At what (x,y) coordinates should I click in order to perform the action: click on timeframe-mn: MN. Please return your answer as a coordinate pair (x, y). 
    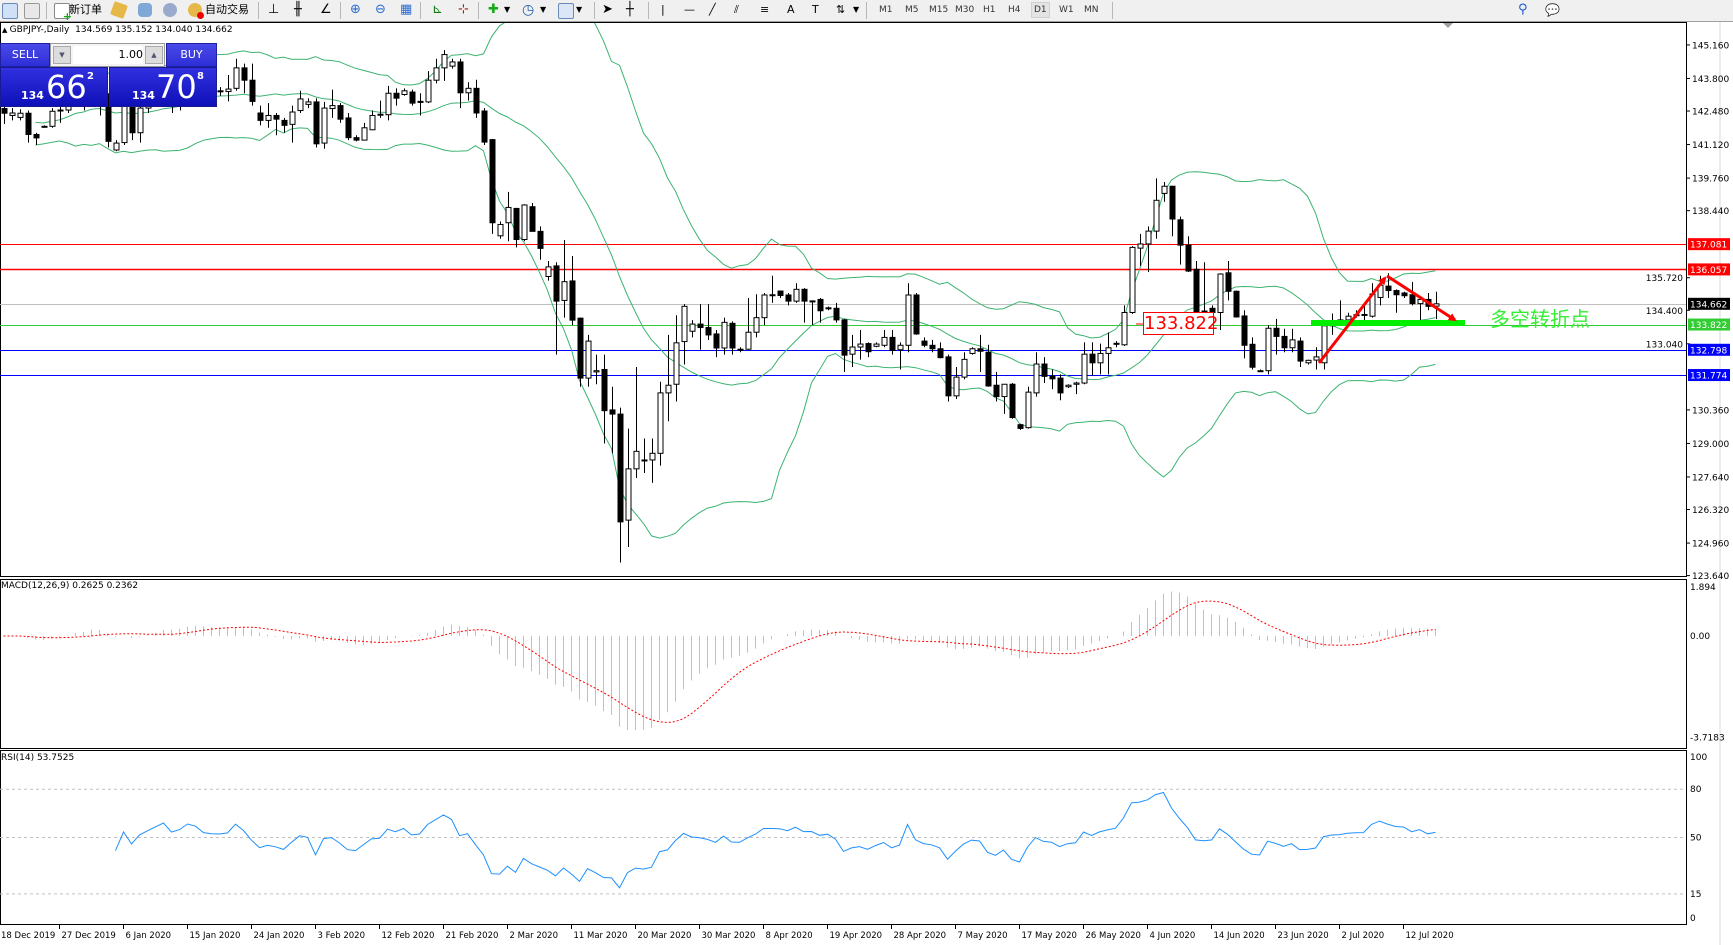
    Looking at the image, I should click on (1091, 10).